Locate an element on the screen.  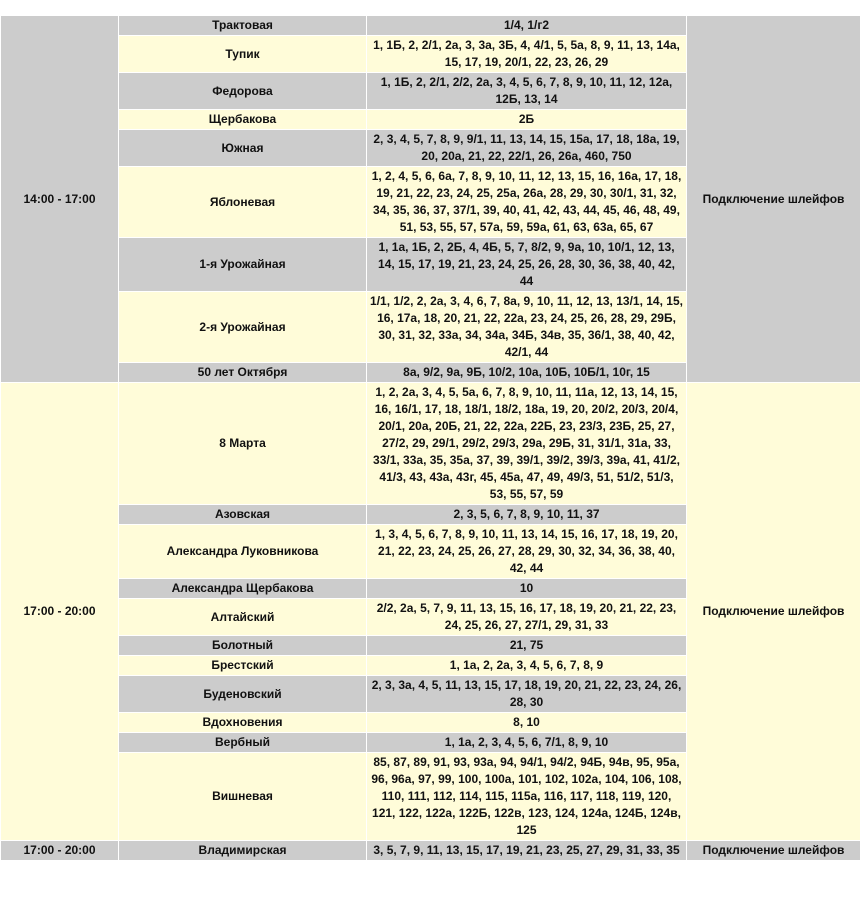
table-row: Вдохновения 8, 10 is located at coordinates (430, 722).